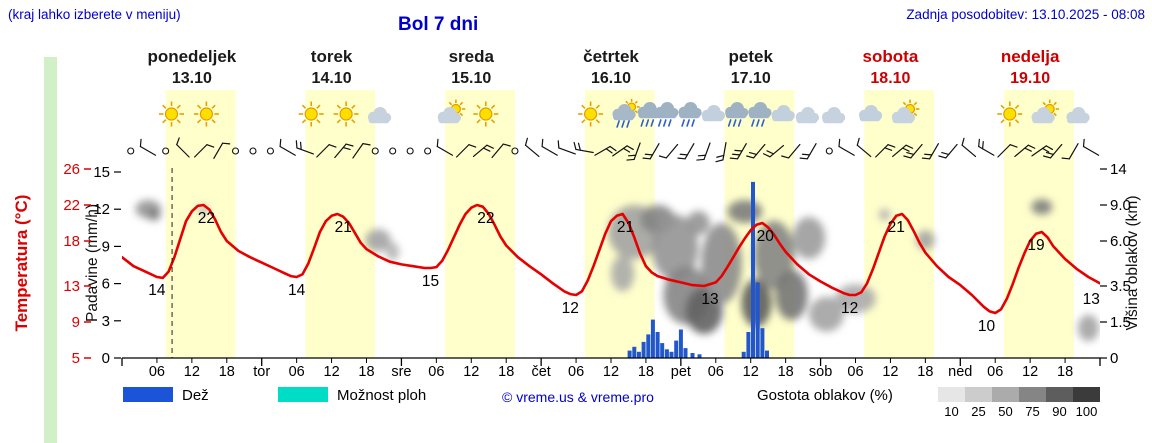  Describe the element at coordinates (472, 56) in the screenshot. I see `day-header-name: sreda` at that location.